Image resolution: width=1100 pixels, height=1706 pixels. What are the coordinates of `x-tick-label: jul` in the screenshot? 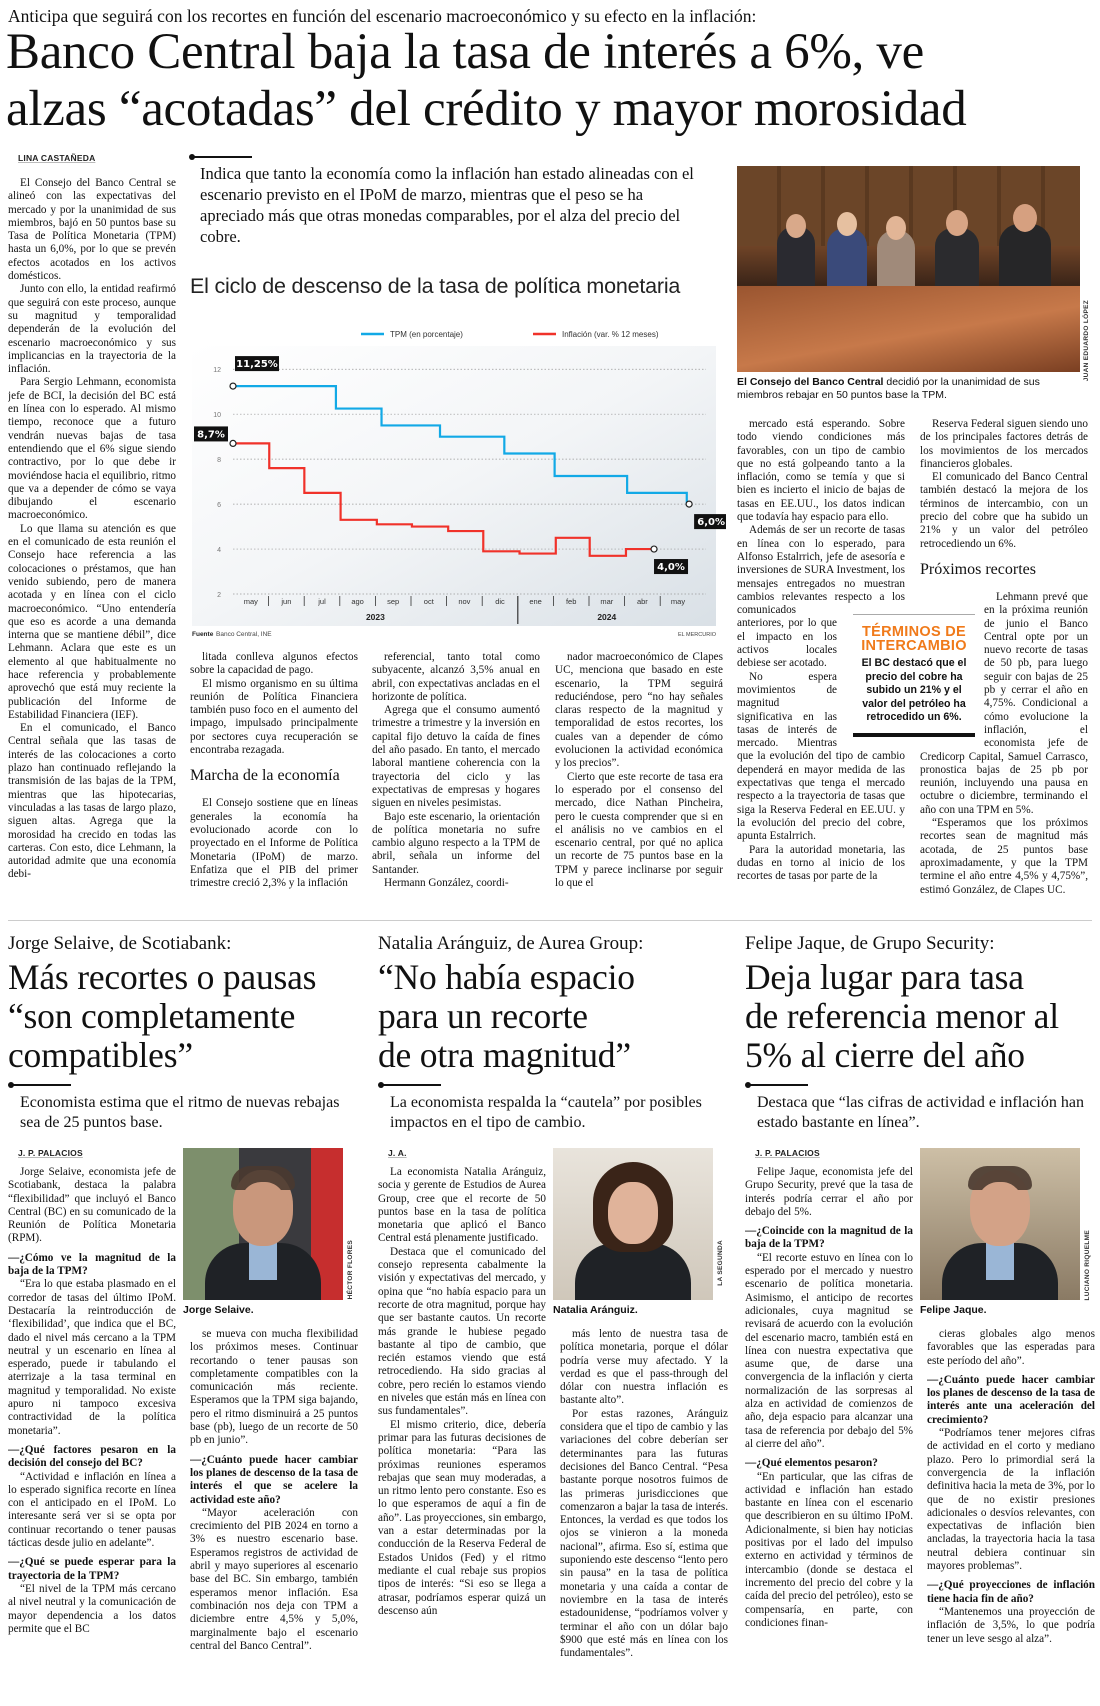 It's located at (321, 601).